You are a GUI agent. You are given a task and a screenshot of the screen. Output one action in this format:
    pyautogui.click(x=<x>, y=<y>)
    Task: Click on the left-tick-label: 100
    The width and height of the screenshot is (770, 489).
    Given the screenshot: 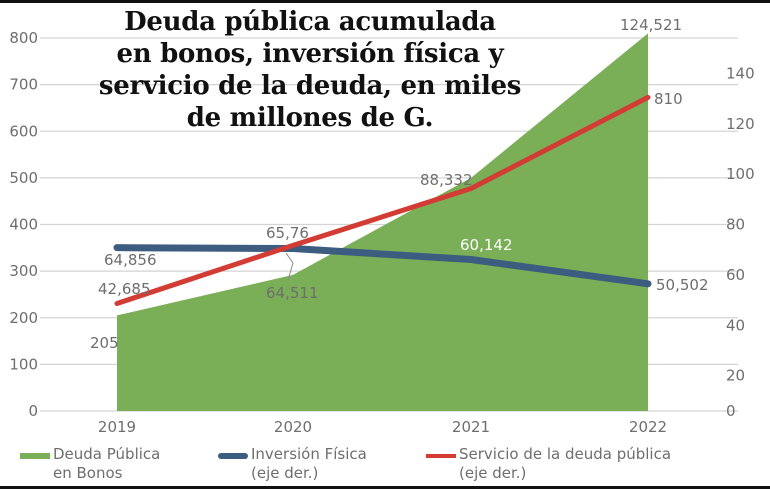 What is the action you would take?
    pyautogui.click(x=23, y=364)
    